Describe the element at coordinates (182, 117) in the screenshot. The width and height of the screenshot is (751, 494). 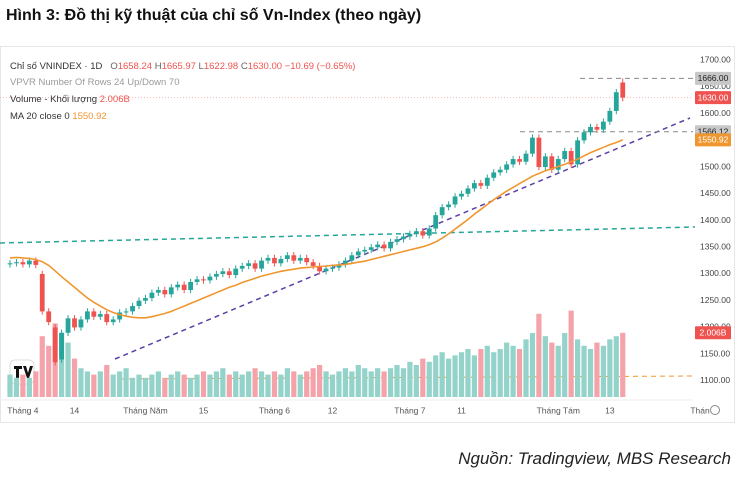
I see `legend-row: MA 20 close 0 1550.92` at that location.